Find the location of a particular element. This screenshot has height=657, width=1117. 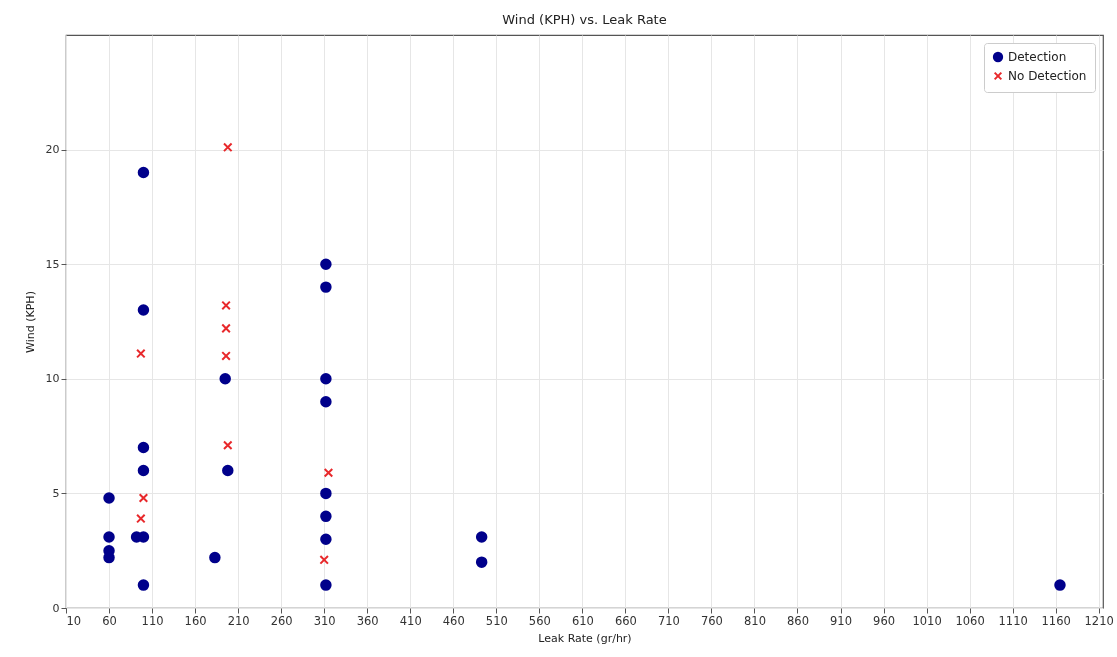

y-tick-label: 20 is located at coordinates (52, 150).